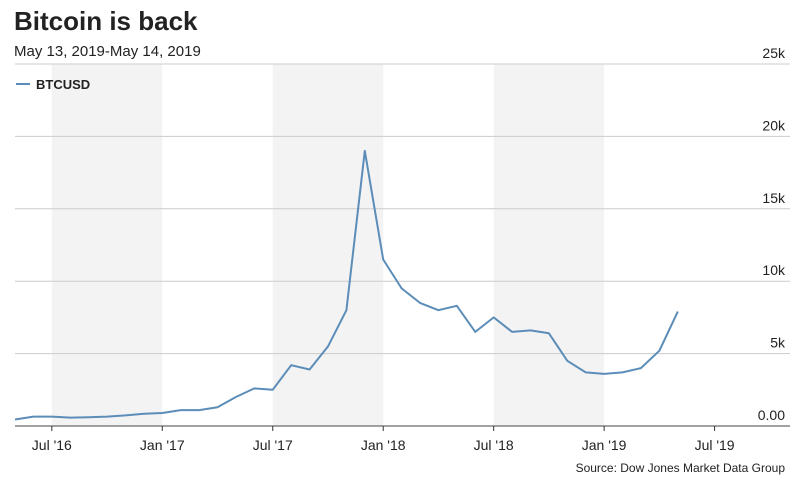 Image resolution: width=800 pixels, height=485 pixels. What do you see at coordinates (774, 270) in the screenshot?
I see `y-tick-label: 10k` at bounding box center [774, 270].